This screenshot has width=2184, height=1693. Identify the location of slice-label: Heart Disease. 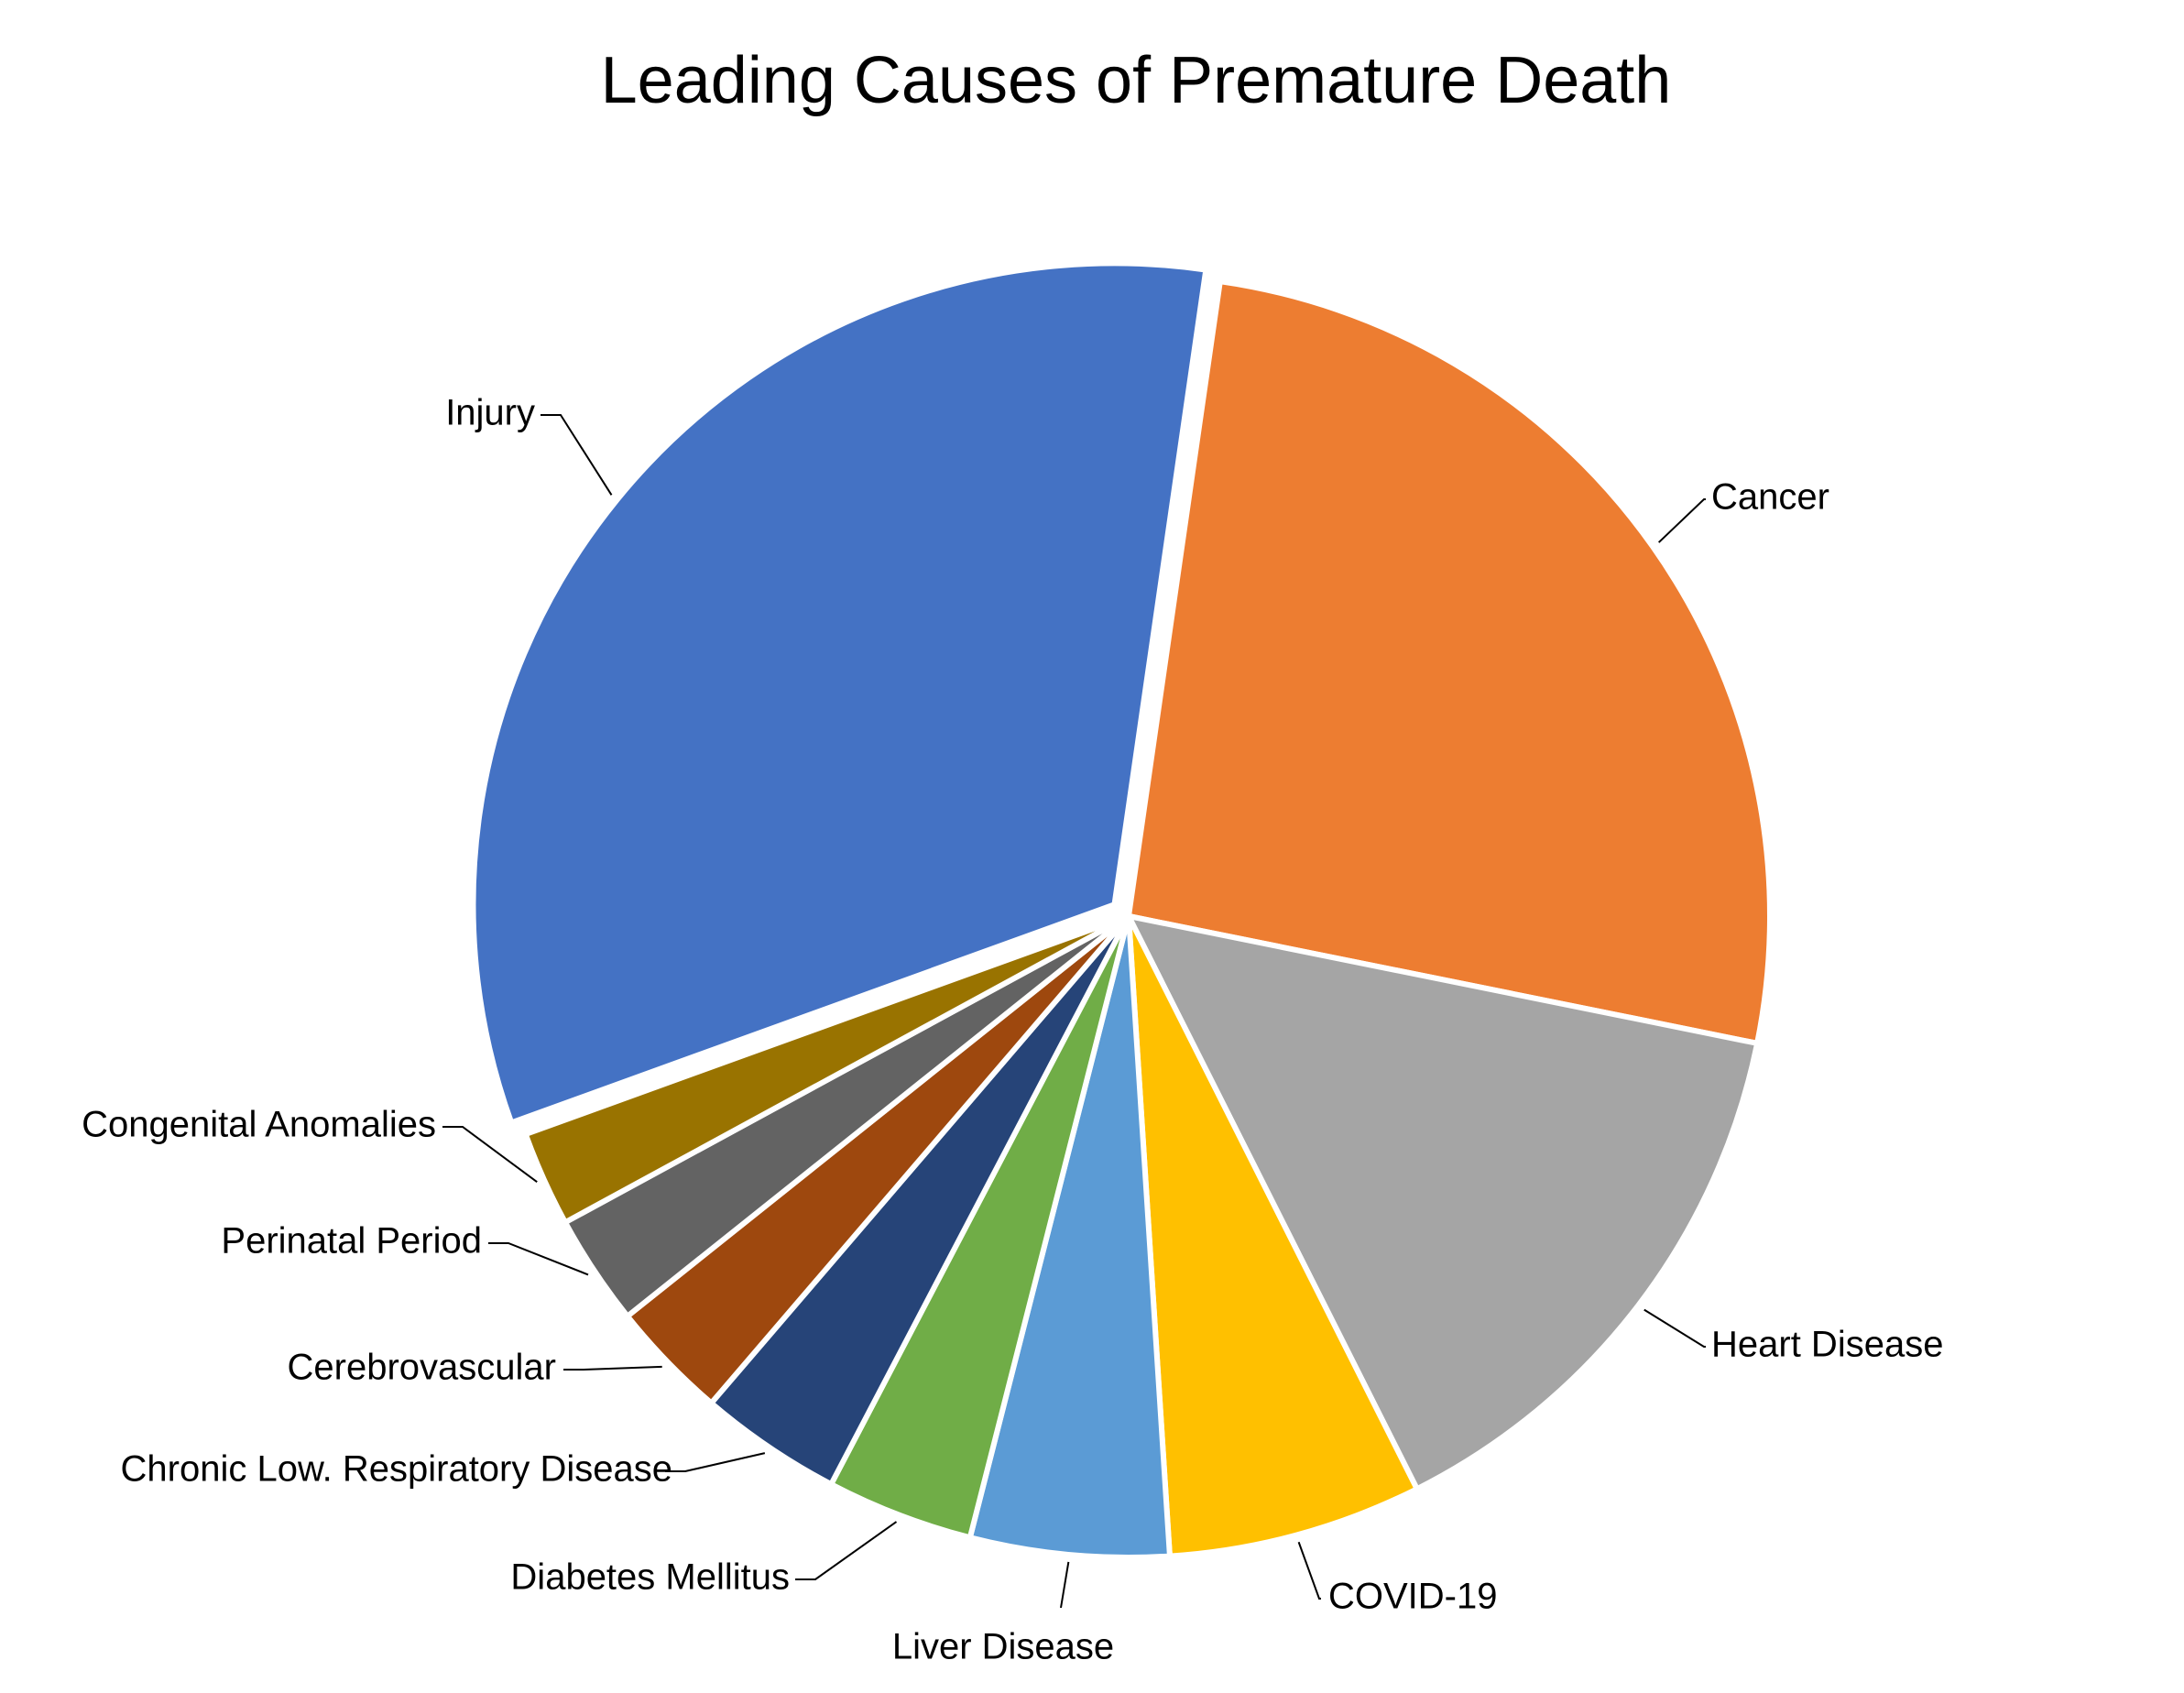
(1827, 1345).